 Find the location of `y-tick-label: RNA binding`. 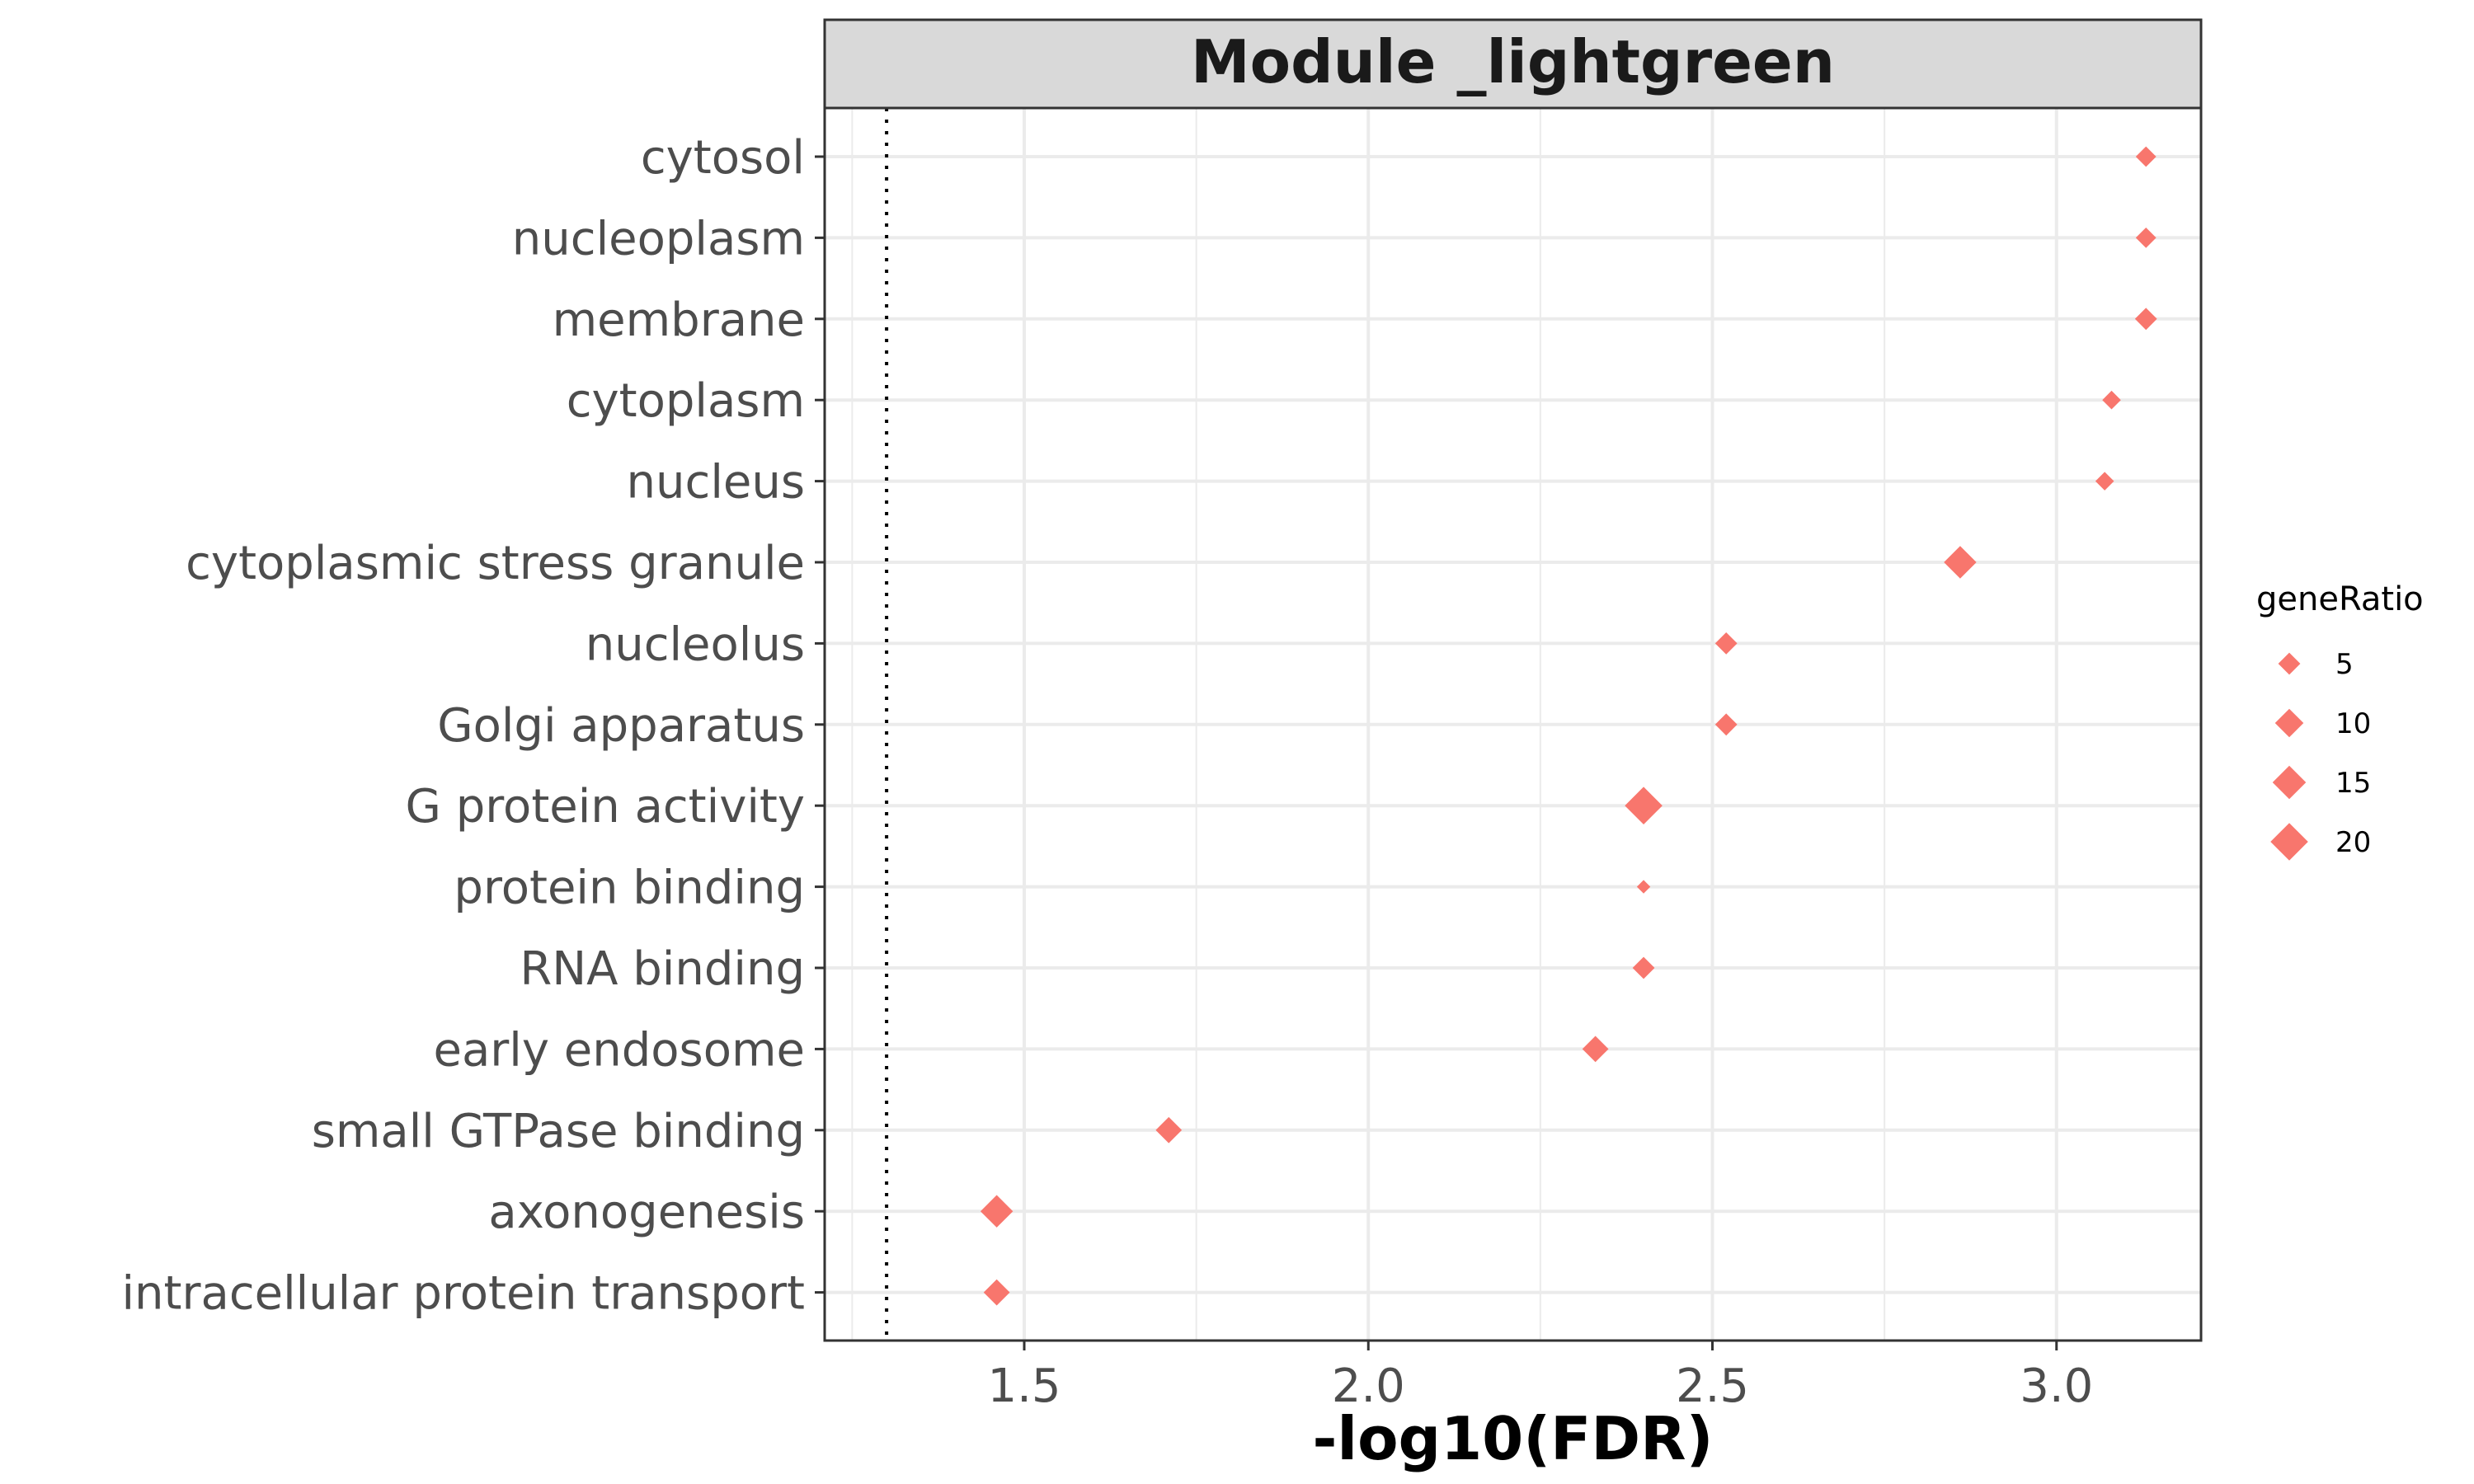

y-tick-label: RNA binding is located at coordinates (662, 969).